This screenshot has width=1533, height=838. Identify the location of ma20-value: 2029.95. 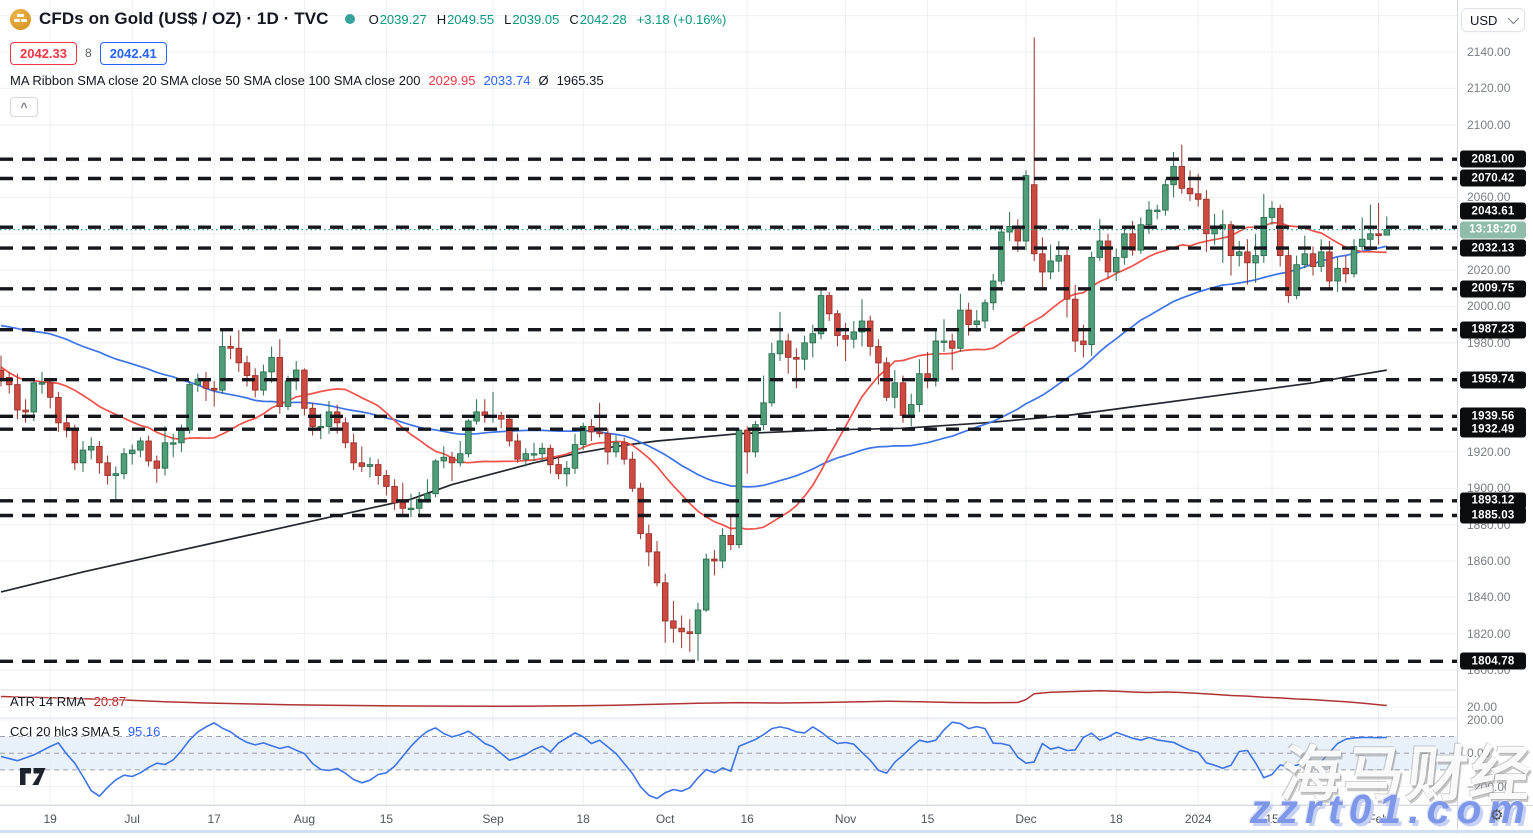
(452, 80).